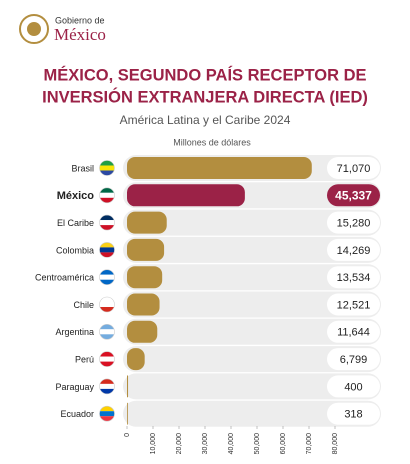 Image resolution: width=410 pixels, height=464 pixels. Describe the element at coordinates (257, 444) in the screenshot. I see `x-tick-label: 50,000` at that location.